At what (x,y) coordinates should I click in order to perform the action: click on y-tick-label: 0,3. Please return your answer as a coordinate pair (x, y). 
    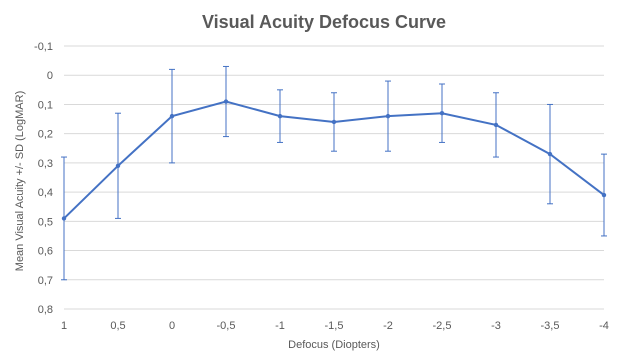
    Looking at the image, I should click on (45, 164).